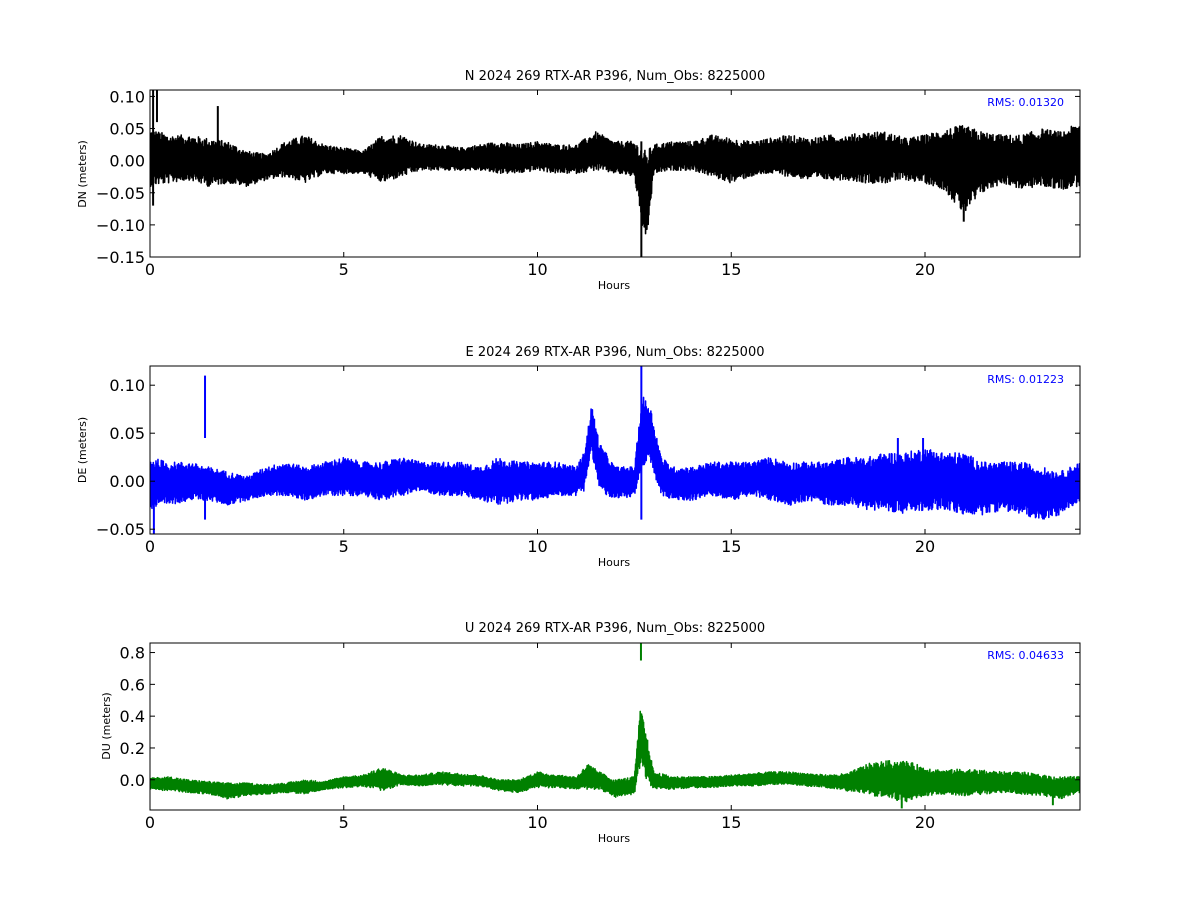 This screenshot has height=900, width=1200. What do you see at coordinates (615, 628) in the screenshot?
I see `panel-up-title: U 2024 269 RTX-AR P396, Num_Obs: 8225000` at bounding box center [615, 628].